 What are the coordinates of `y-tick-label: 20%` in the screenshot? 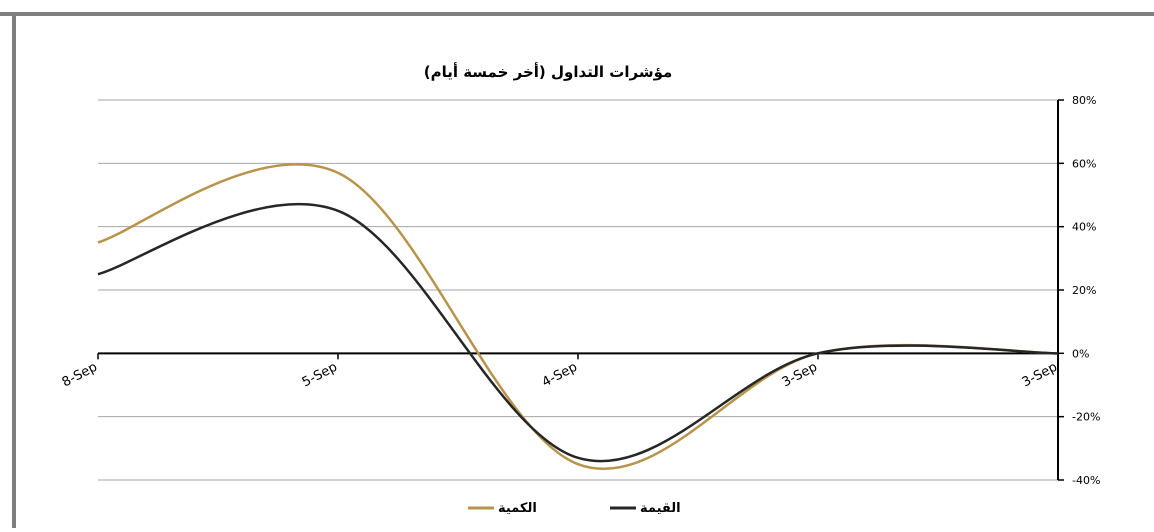 It's located at (1084, 290).